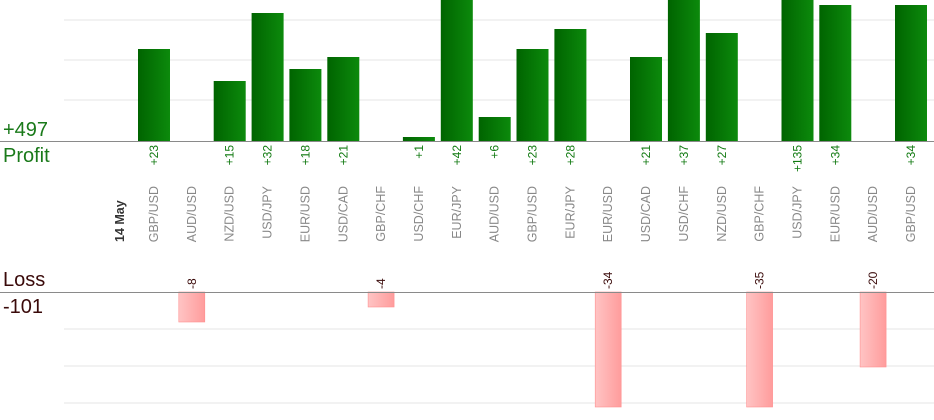  I want to click on profit-value-label: +1, so click(419, 152).